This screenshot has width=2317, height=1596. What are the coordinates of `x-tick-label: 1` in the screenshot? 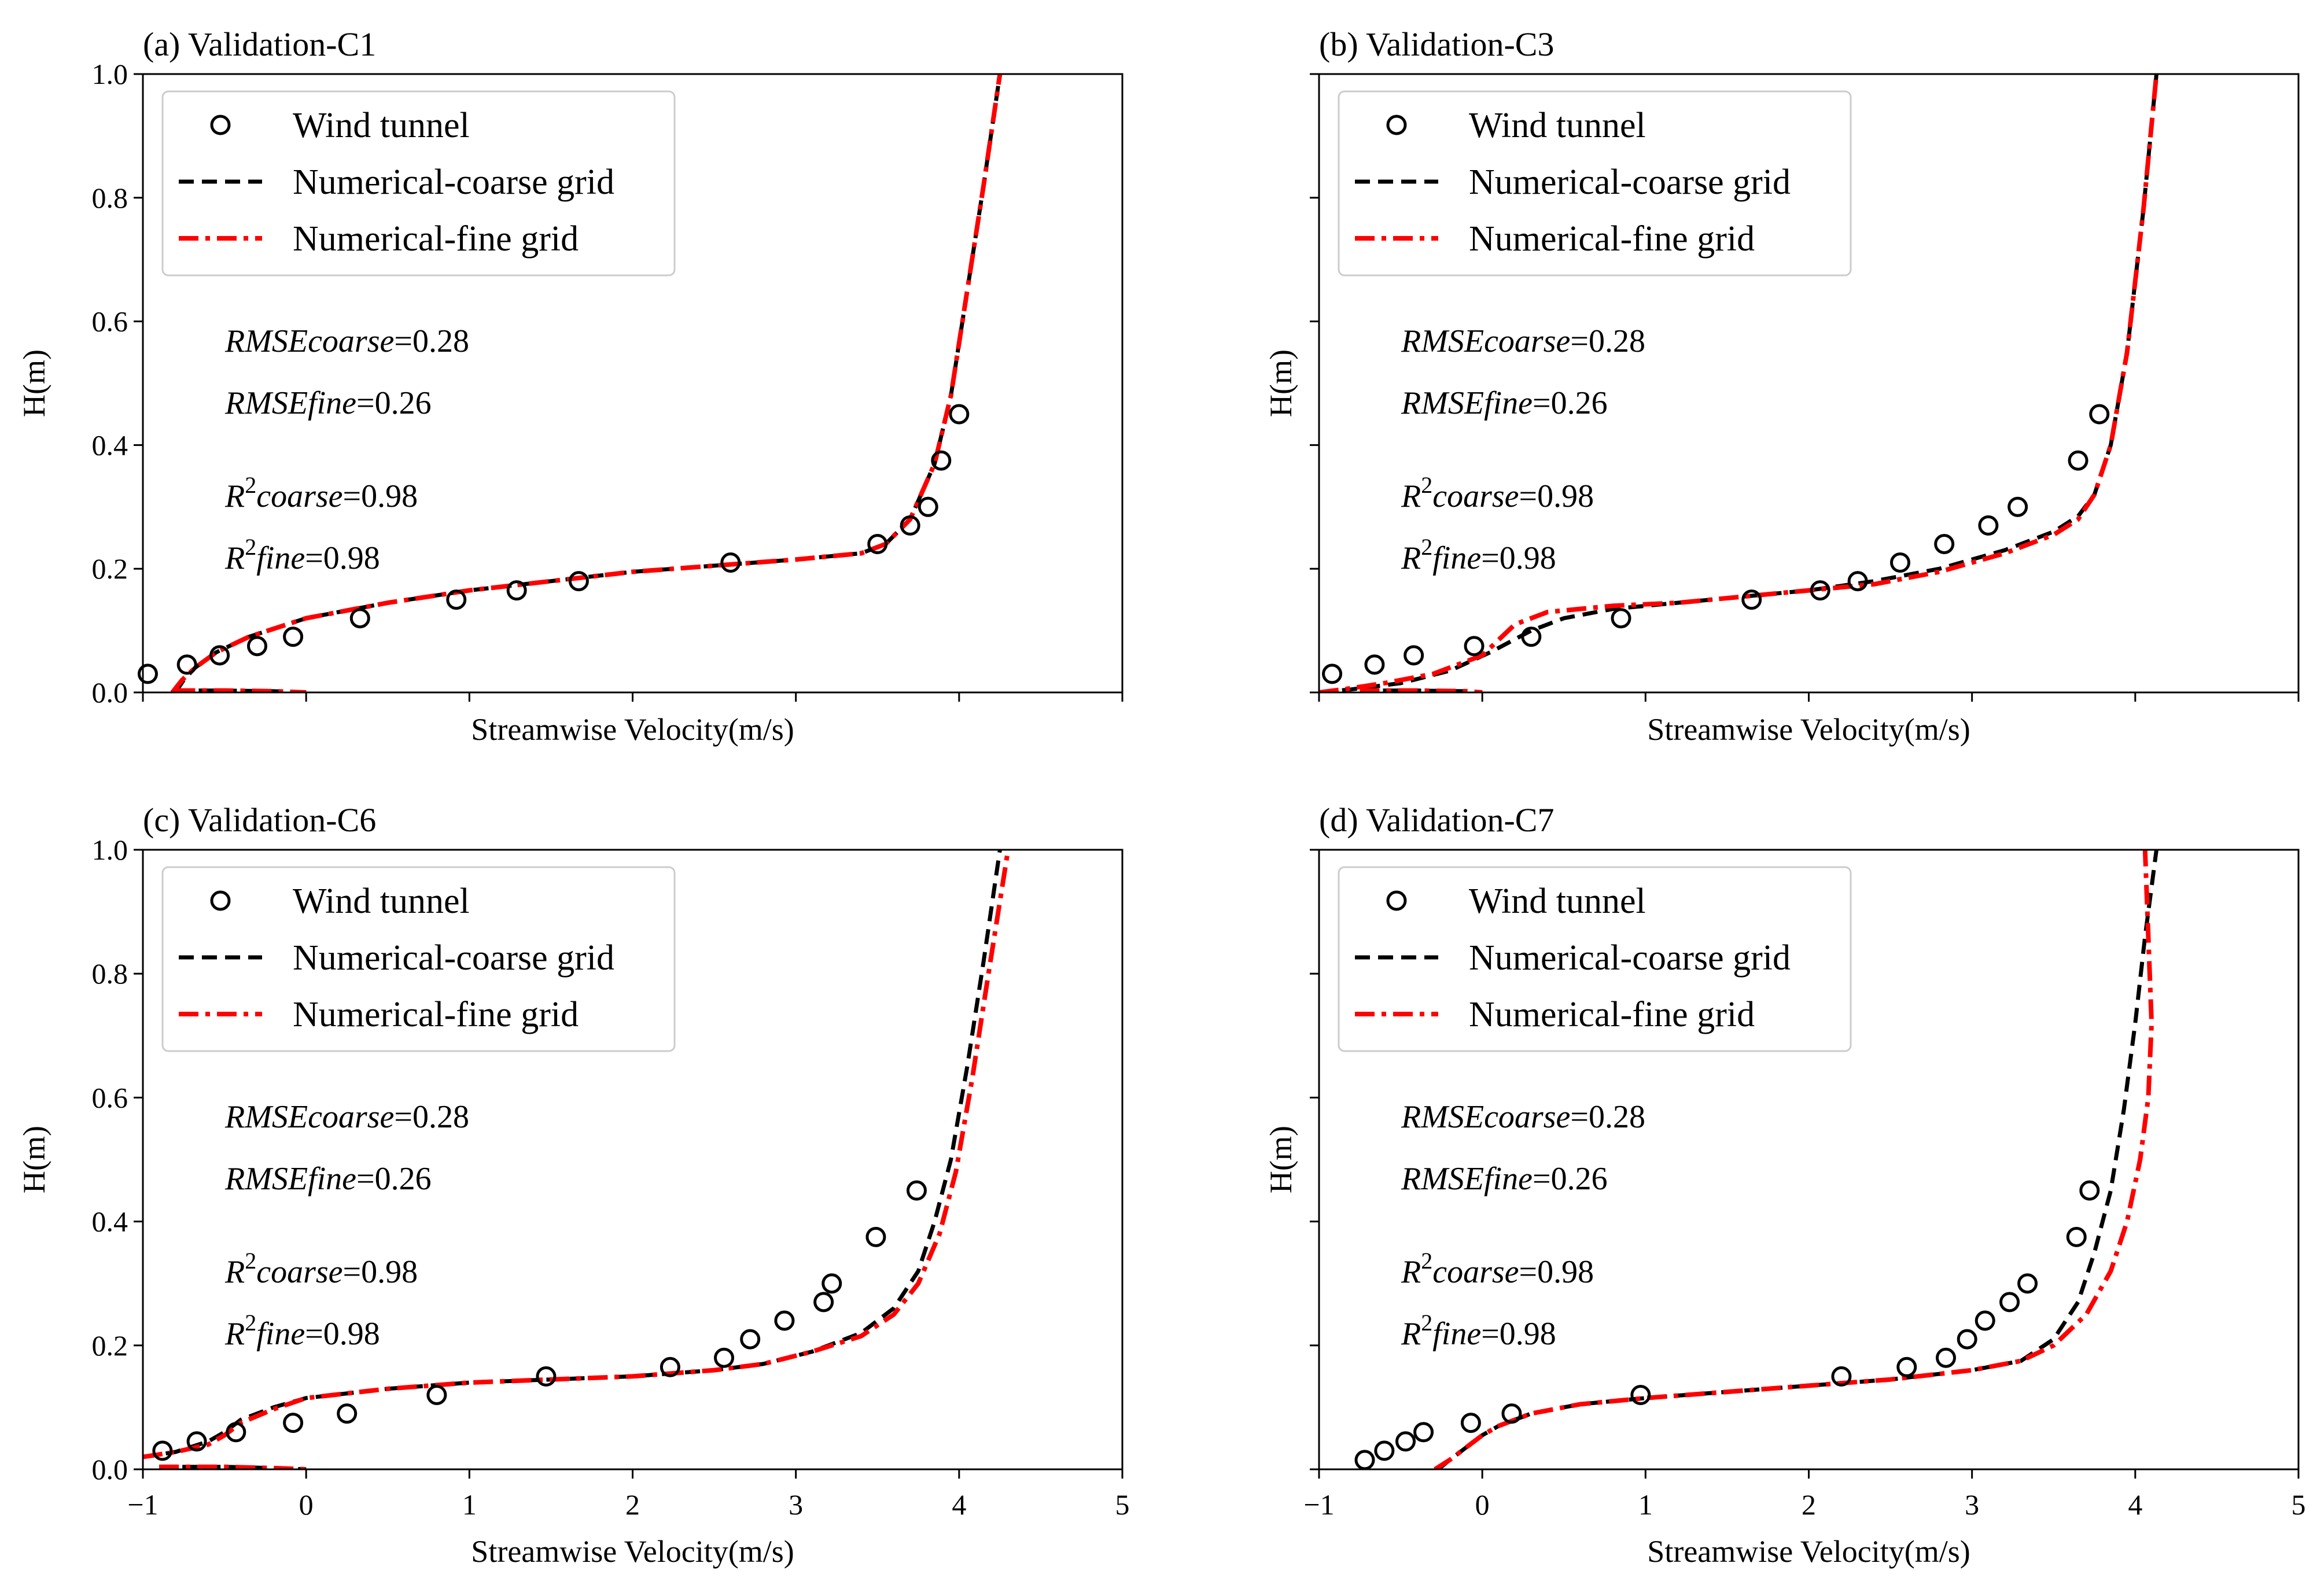 It's located at (470, 1504).